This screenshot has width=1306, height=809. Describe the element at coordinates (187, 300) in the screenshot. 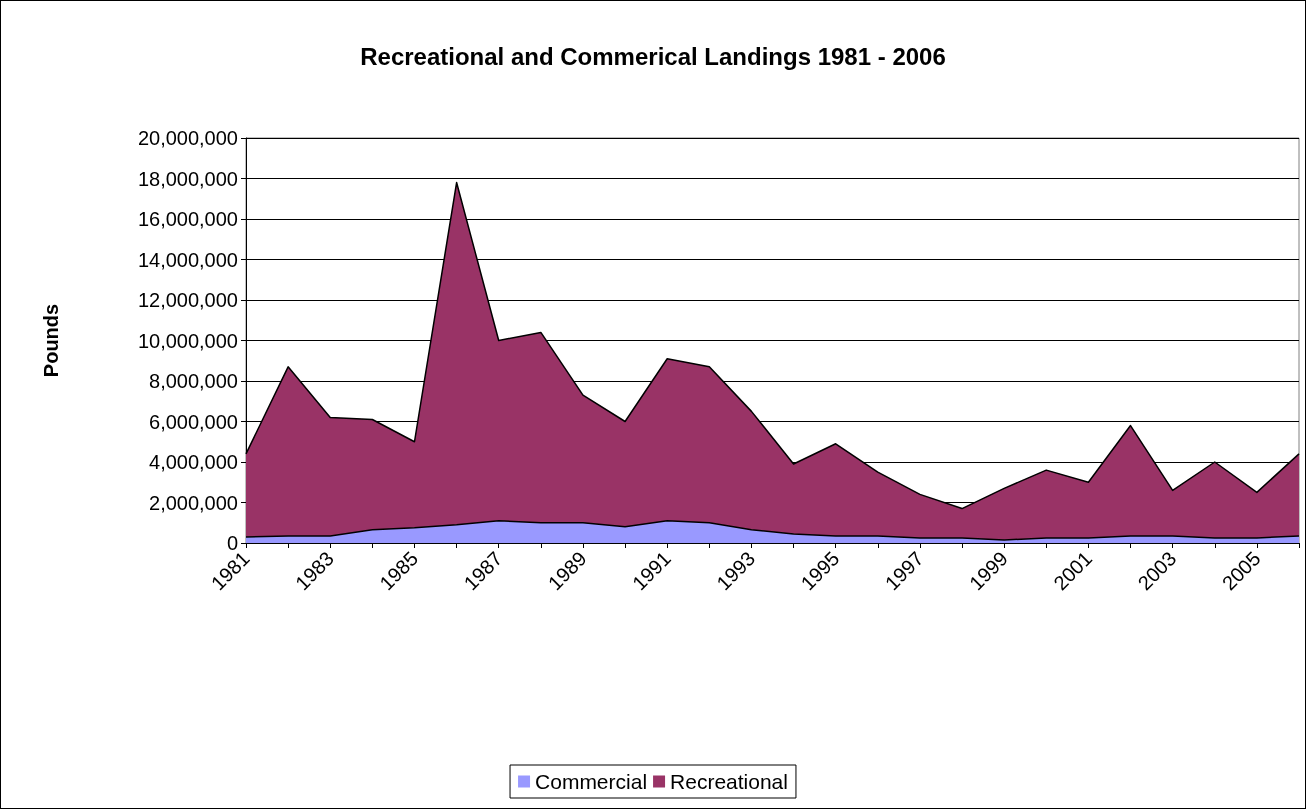

I see `y-tick-label: 12,000,000` at that location.